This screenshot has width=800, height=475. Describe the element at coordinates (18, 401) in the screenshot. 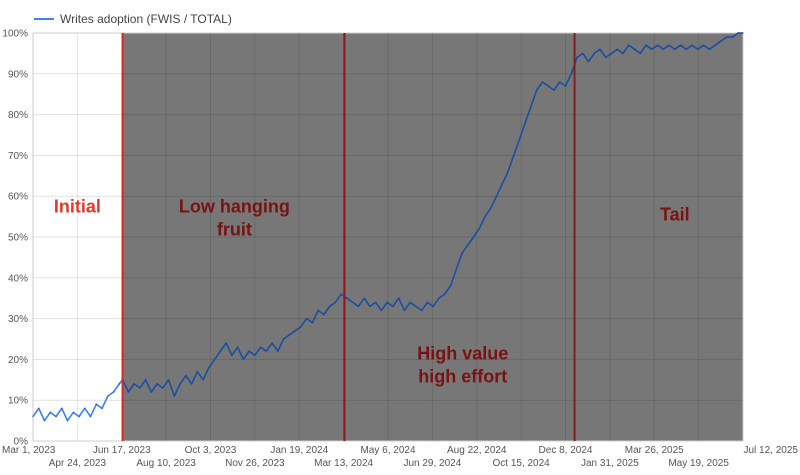

I see `y-tick-label: 10%` at that location.